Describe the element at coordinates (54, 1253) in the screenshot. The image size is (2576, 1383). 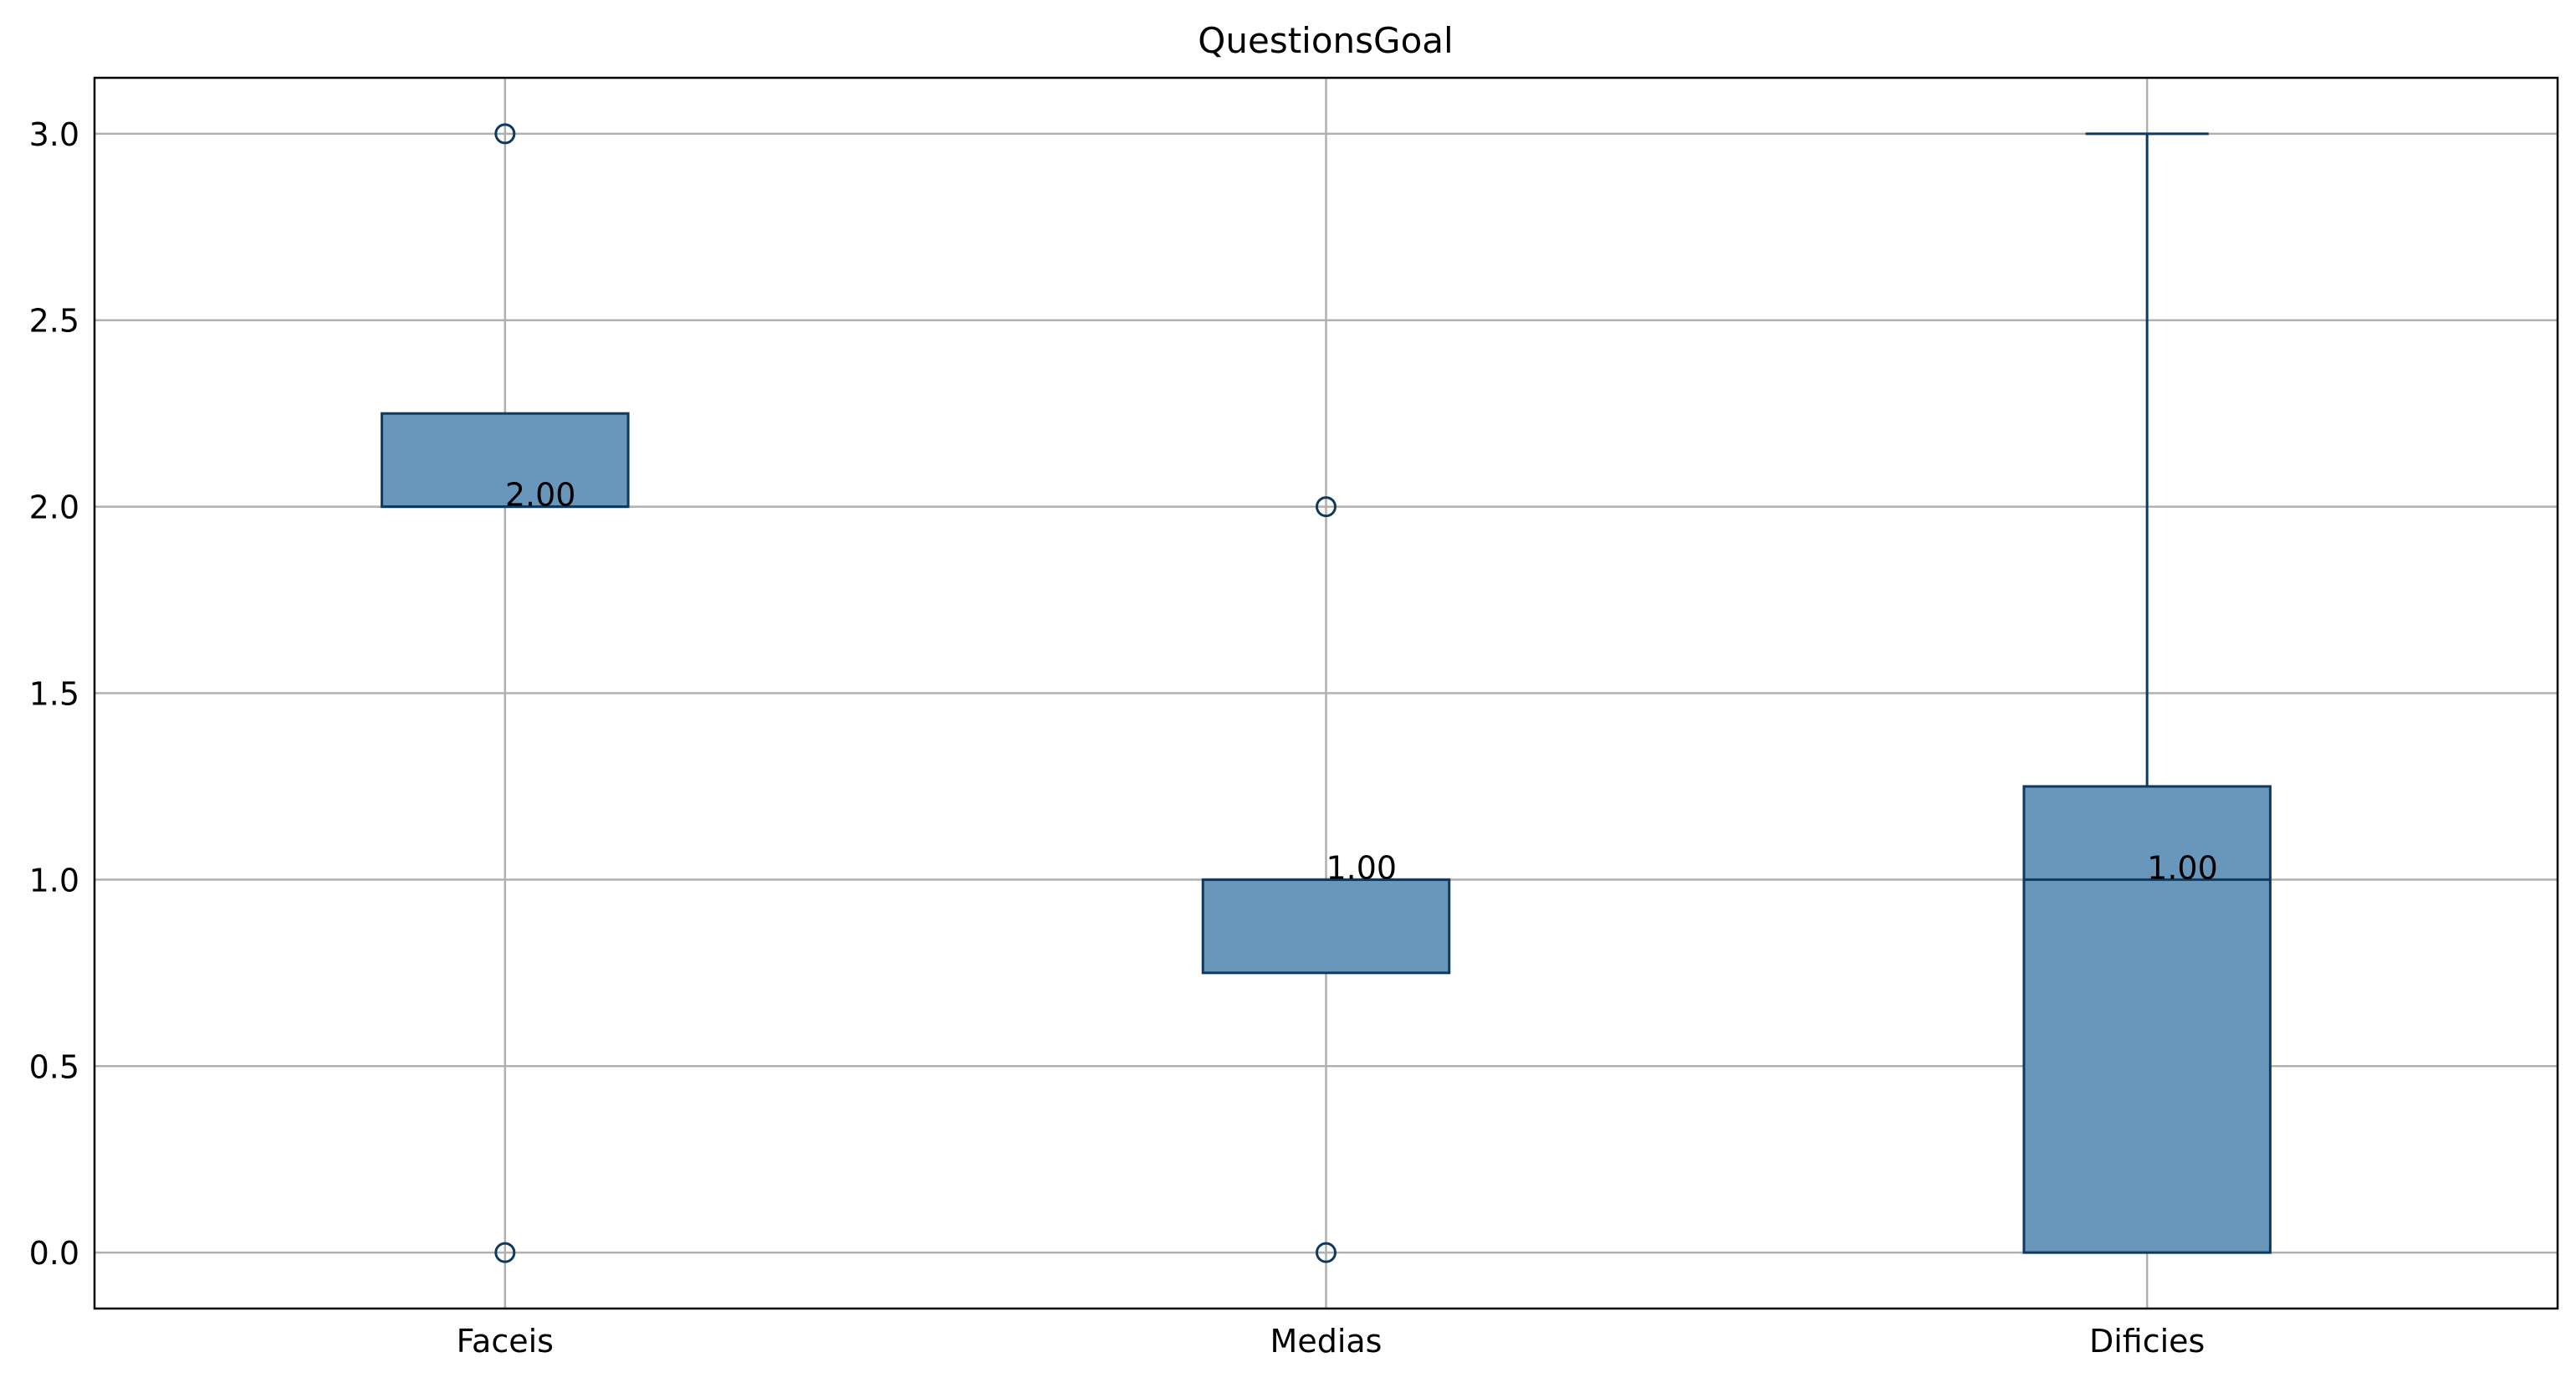
I see `y-tick-label: 0.0` at that location.